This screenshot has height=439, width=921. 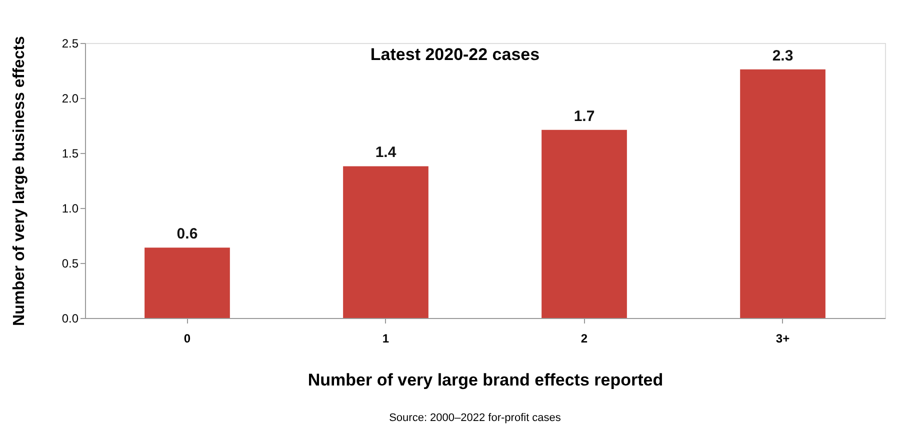 What do you see at coordinates (584, 339) in the screenshot?
I see `x-tick-label: 2` at bounding box center [584, 339].